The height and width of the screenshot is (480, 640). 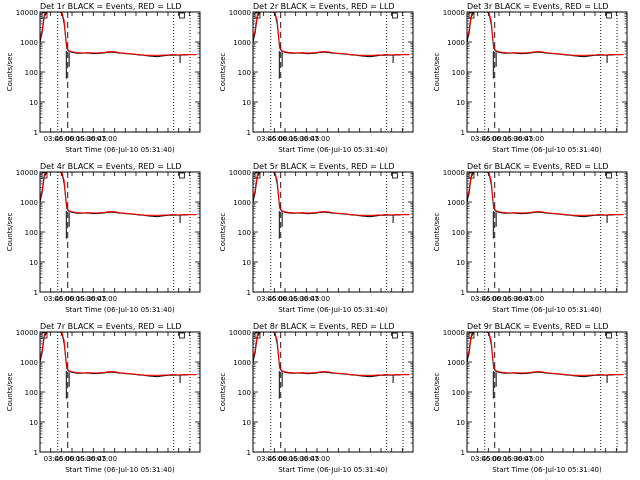 I want to click on panel-title: Det 5r BLACK = Events, RED = LLD, so click(x=324, y=166).